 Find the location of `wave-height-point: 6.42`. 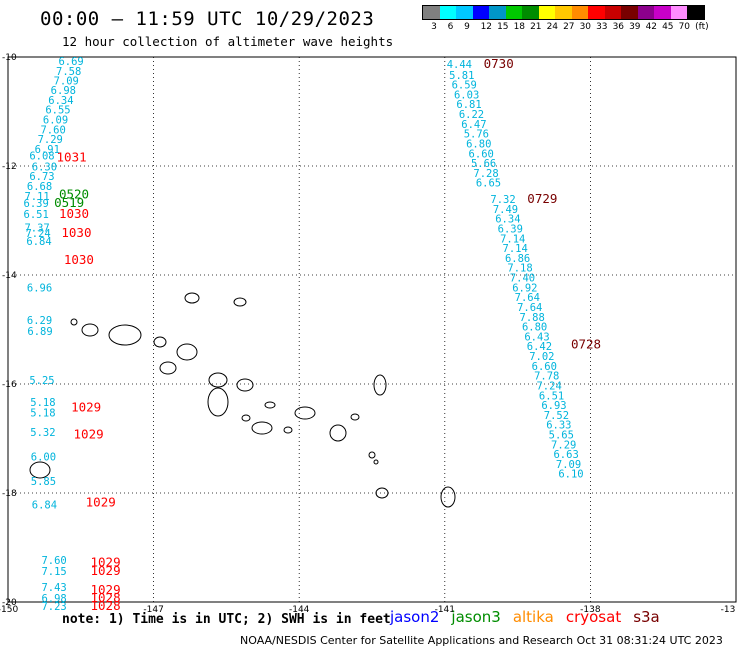

wave-height-point: 6.42 is located at coordinates (539, 347).